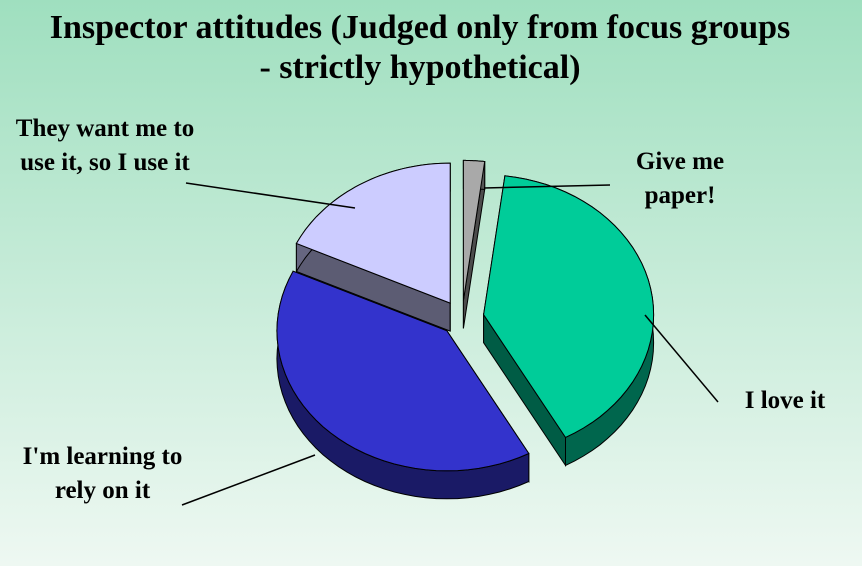  Describe the element at coordinates (102, 473) in the screenshot. I see `slice-label: I'm learning to rely on it` at that location.